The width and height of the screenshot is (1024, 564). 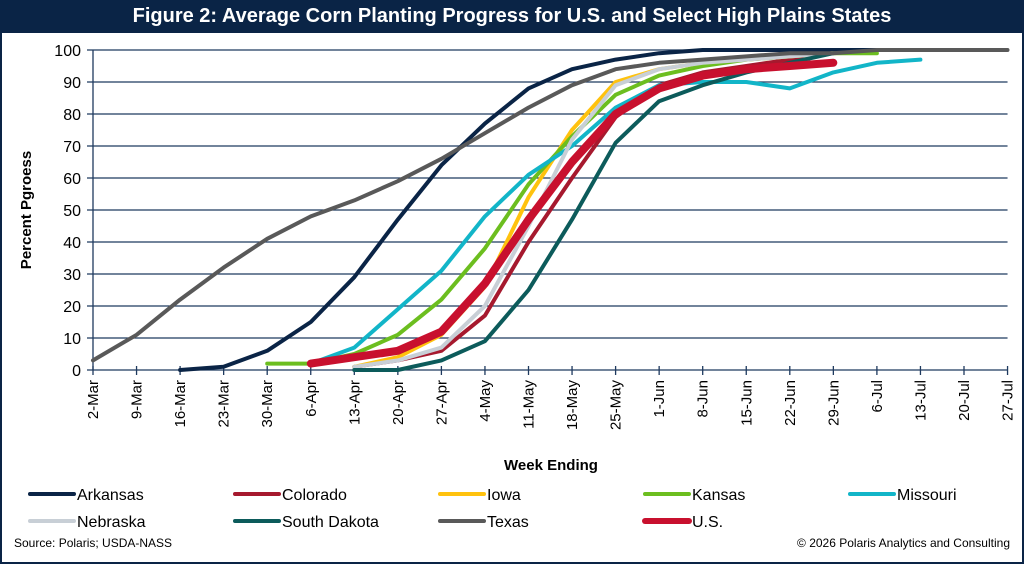 I want to click on x-tick-label: 9-Mar, so click(x=137, y=399).